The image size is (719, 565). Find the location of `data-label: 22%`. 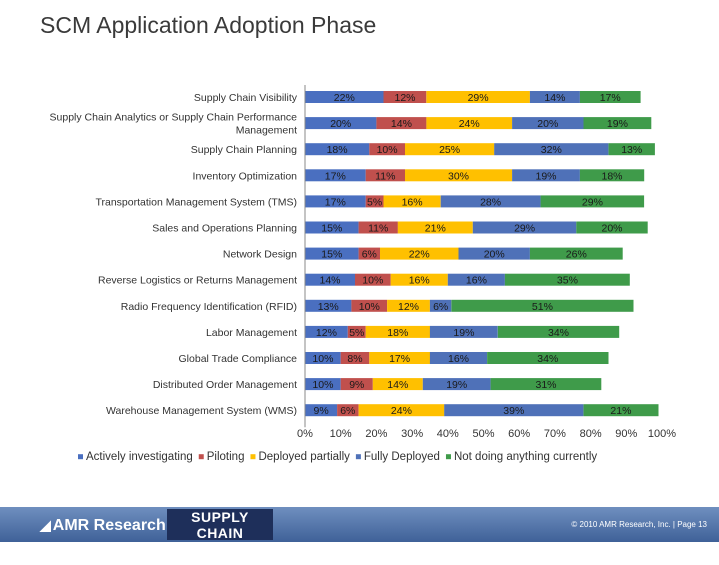

data-label: 22% is located at coordinates (419, 255).